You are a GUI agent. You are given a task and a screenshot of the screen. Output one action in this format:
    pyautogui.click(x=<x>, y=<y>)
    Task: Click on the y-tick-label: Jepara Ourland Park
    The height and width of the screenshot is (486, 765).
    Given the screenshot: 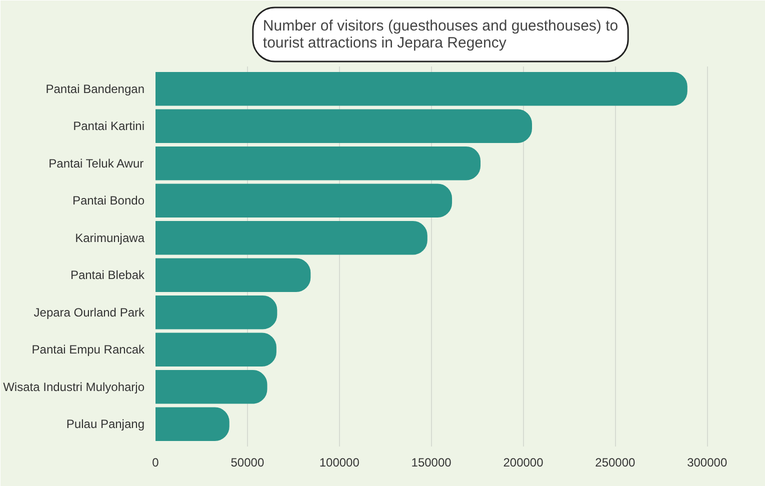 What is the action you would take?
    pyautogui.click(x=90, y=312)
    